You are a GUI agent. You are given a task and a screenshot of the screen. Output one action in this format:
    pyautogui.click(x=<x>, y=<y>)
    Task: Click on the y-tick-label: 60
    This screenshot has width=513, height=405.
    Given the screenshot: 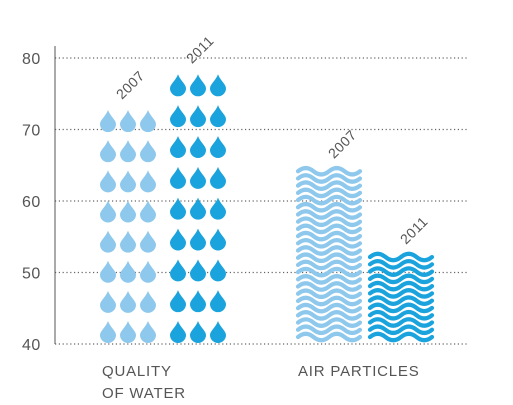 What is the action you would take?
    pyautogui.click(x=31, y=202)
    